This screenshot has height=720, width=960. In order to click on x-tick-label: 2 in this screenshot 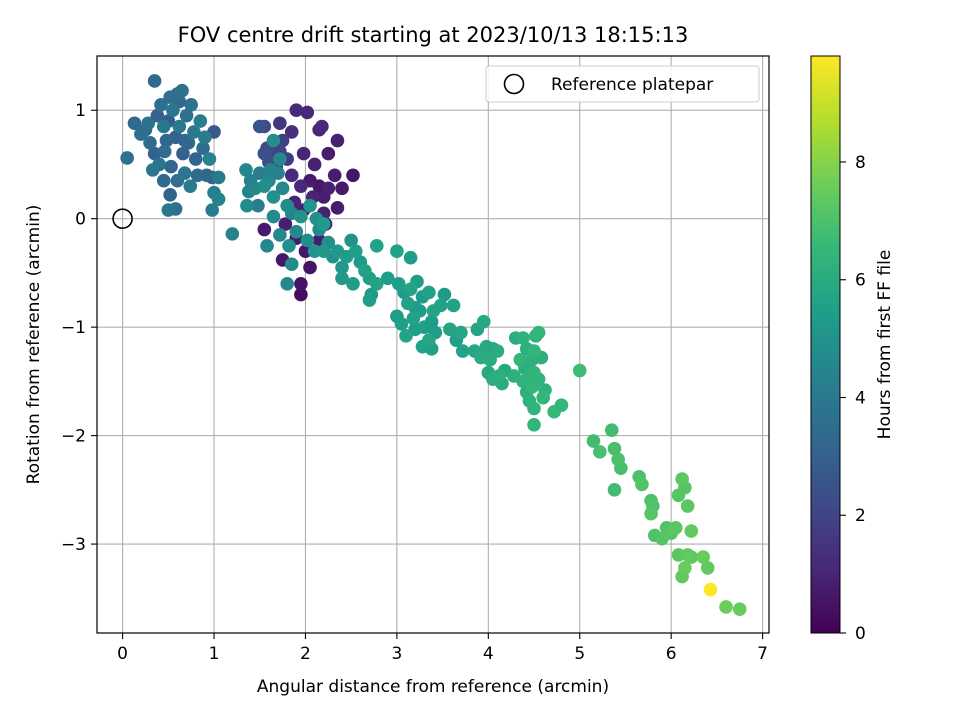, I will do `click(305, 654)`.